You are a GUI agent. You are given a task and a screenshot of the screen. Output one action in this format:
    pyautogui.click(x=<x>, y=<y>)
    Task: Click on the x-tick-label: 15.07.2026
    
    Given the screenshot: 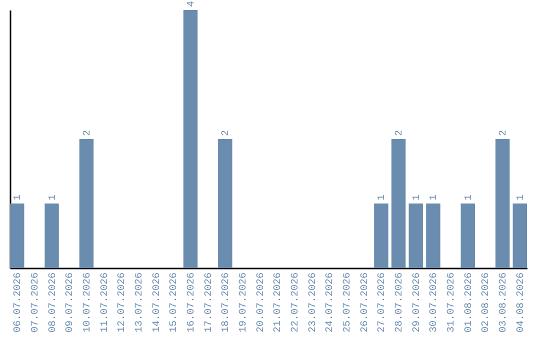 What is the action you would take?
    pyautogui.click(x=174, y=302)
    